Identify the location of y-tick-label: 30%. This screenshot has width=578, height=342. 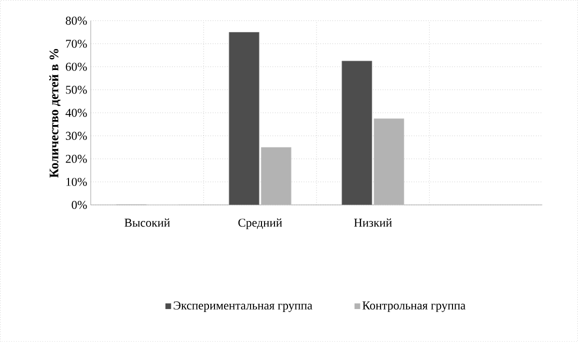
(76, 136).